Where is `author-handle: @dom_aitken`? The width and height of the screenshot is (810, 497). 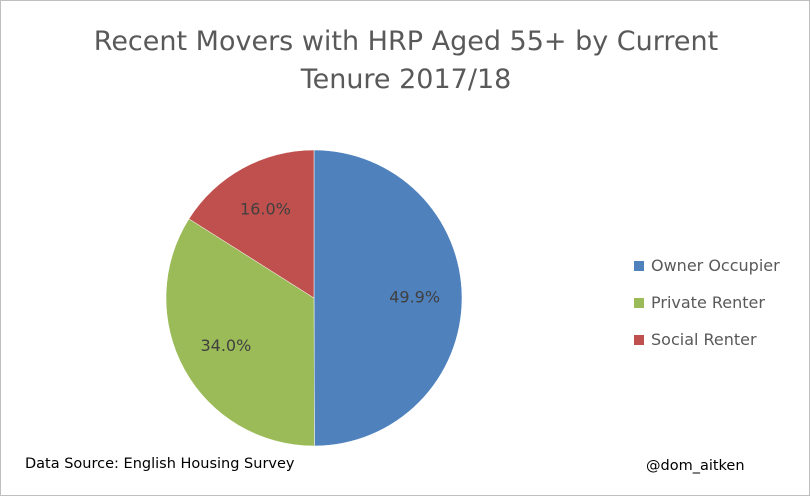 author-handle: @dom_aitken is located at coordinates (695, 466).